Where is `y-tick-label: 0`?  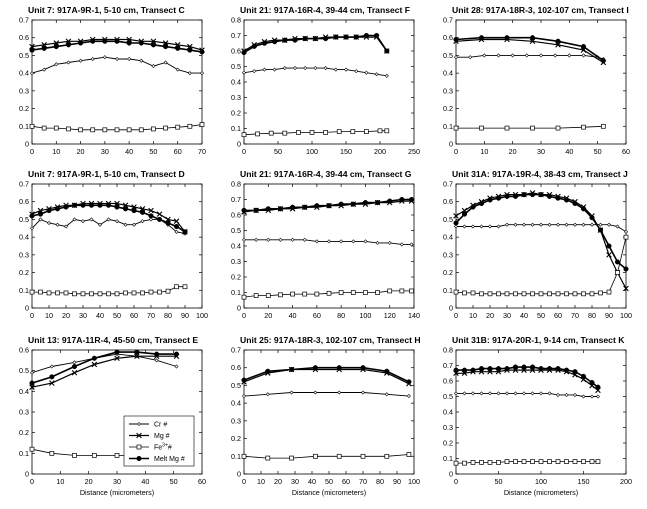 y-tick-label: 0 is located at coordinates (239, 308).